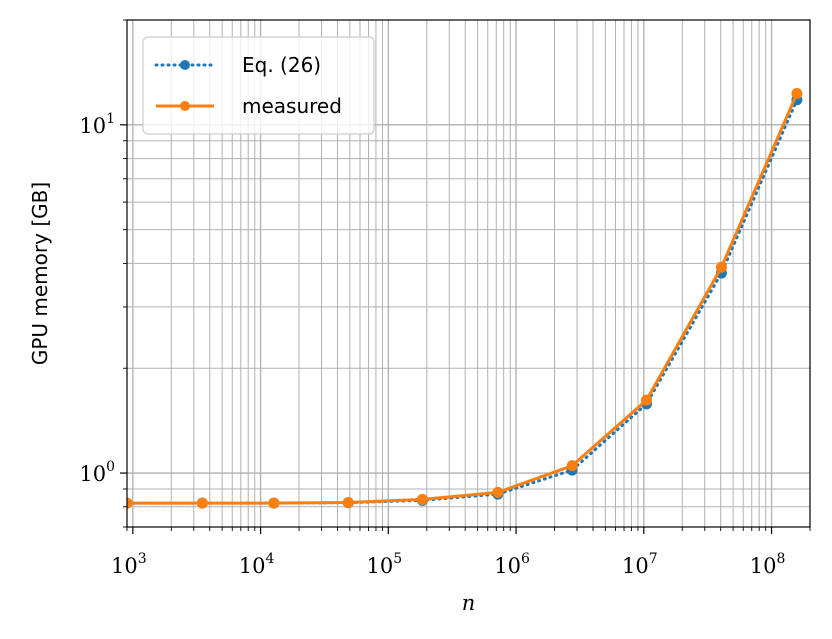 The height and width of the screenshot is (639, 832). What do you see at coordinates (97, 124) in the screenshot?
I see `y-tick-label: 101` at bounding box center [97, 124].